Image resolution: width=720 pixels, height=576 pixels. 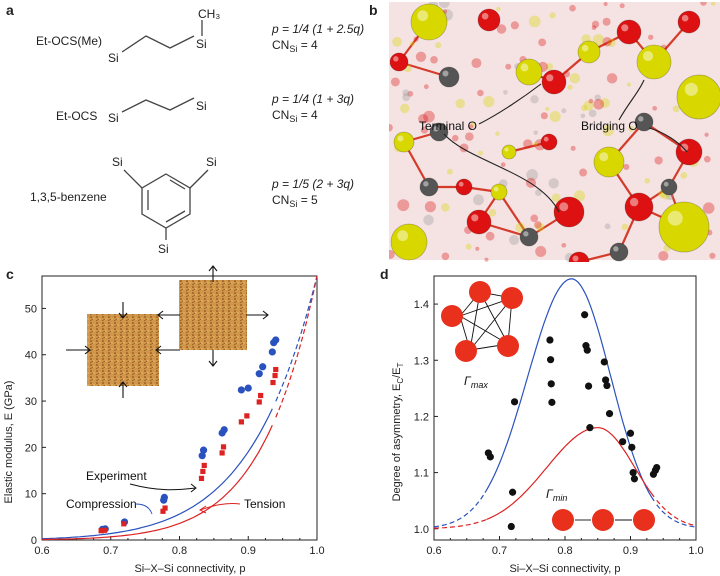 What do you see at coordinates (101, 504) in the screenshot?
I see `label-compression: Compression` at bounding box center [101, 504].